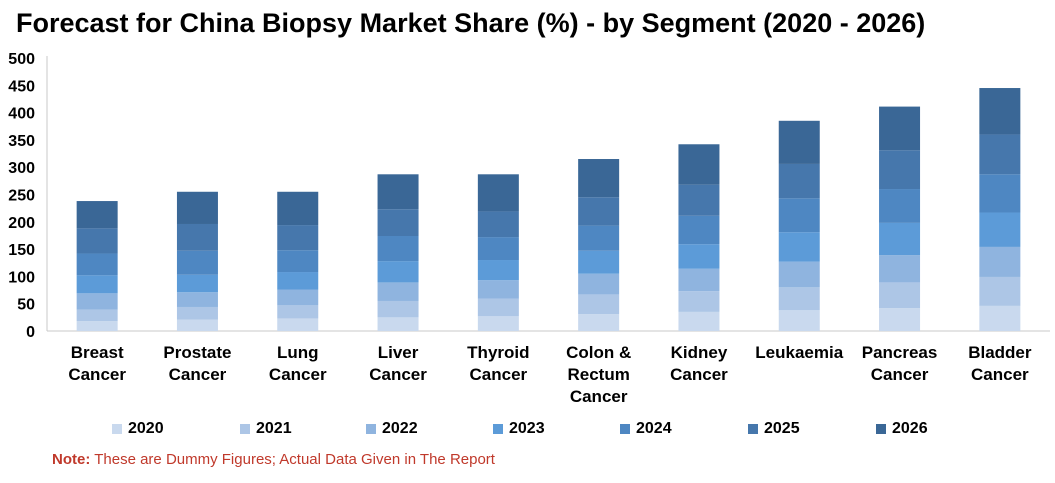 This screenshot has width=1055, height=483. I want to click on legend-label: 2021, so click(274, 428).